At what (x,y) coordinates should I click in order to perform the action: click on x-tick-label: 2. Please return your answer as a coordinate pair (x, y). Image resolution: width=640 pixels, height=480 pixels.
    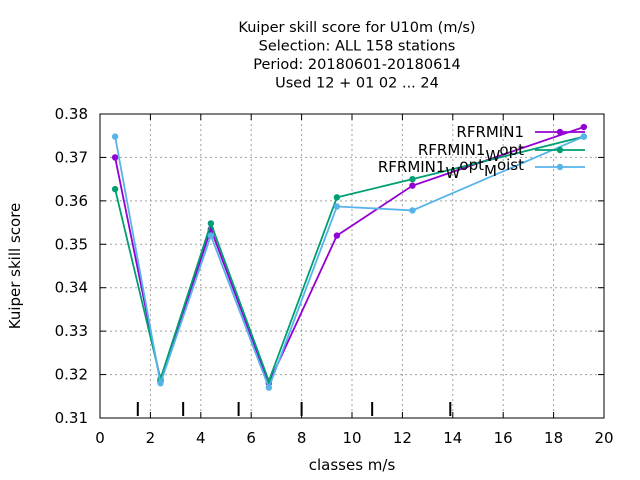
    Looking at the image, I should click on (151, 438).